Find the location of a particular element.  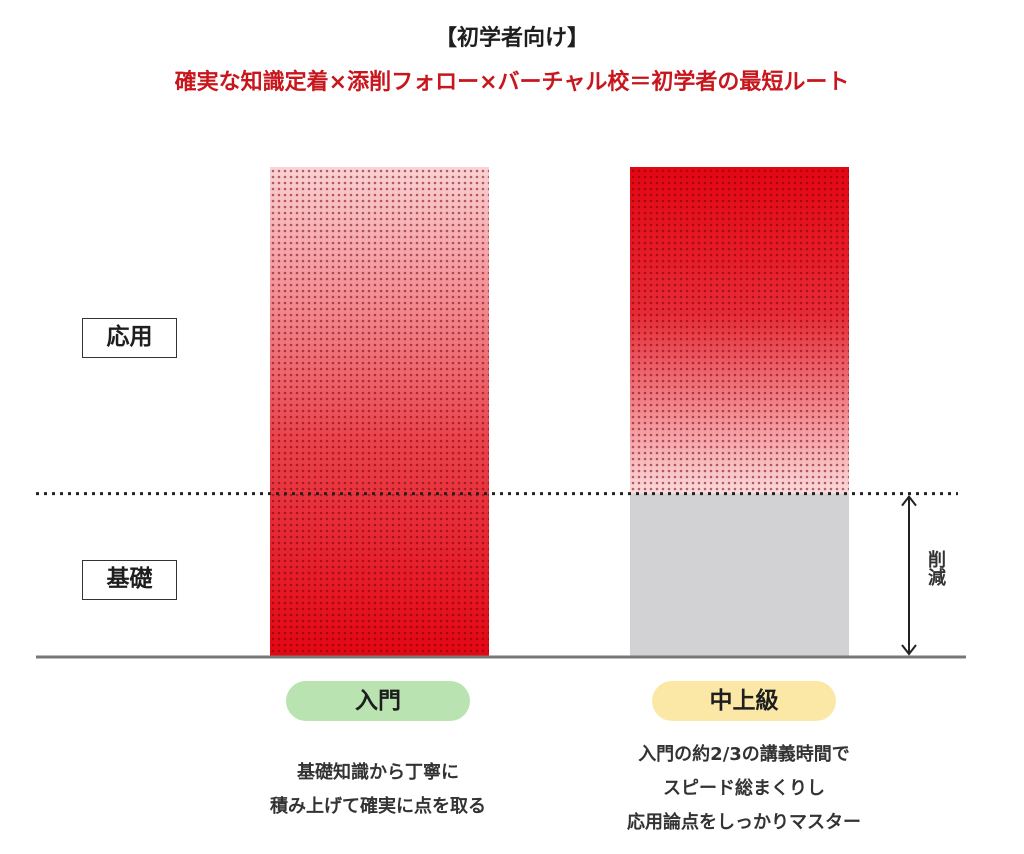

course-description-intro: 基礎知識から丁寧に 積み上げて確実に点を取る is located at coordinates (378, 790).